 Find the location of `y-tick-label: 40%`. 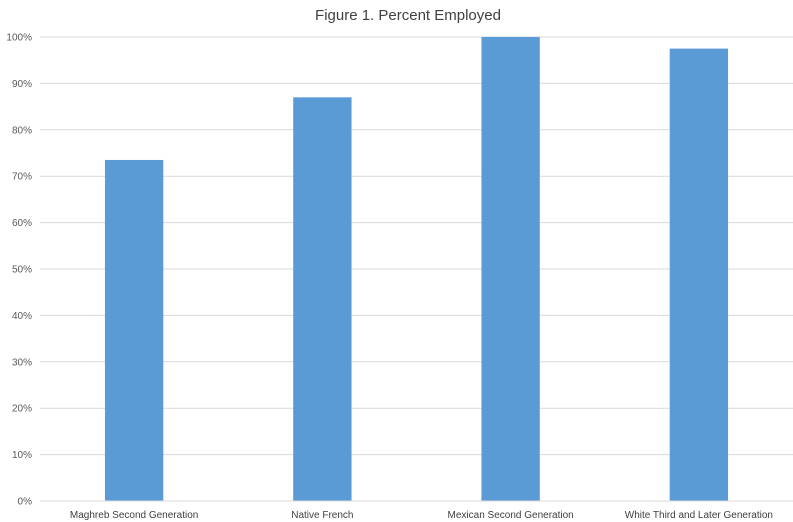

y-tick-label: 40% is located at coordinates (22, 316).